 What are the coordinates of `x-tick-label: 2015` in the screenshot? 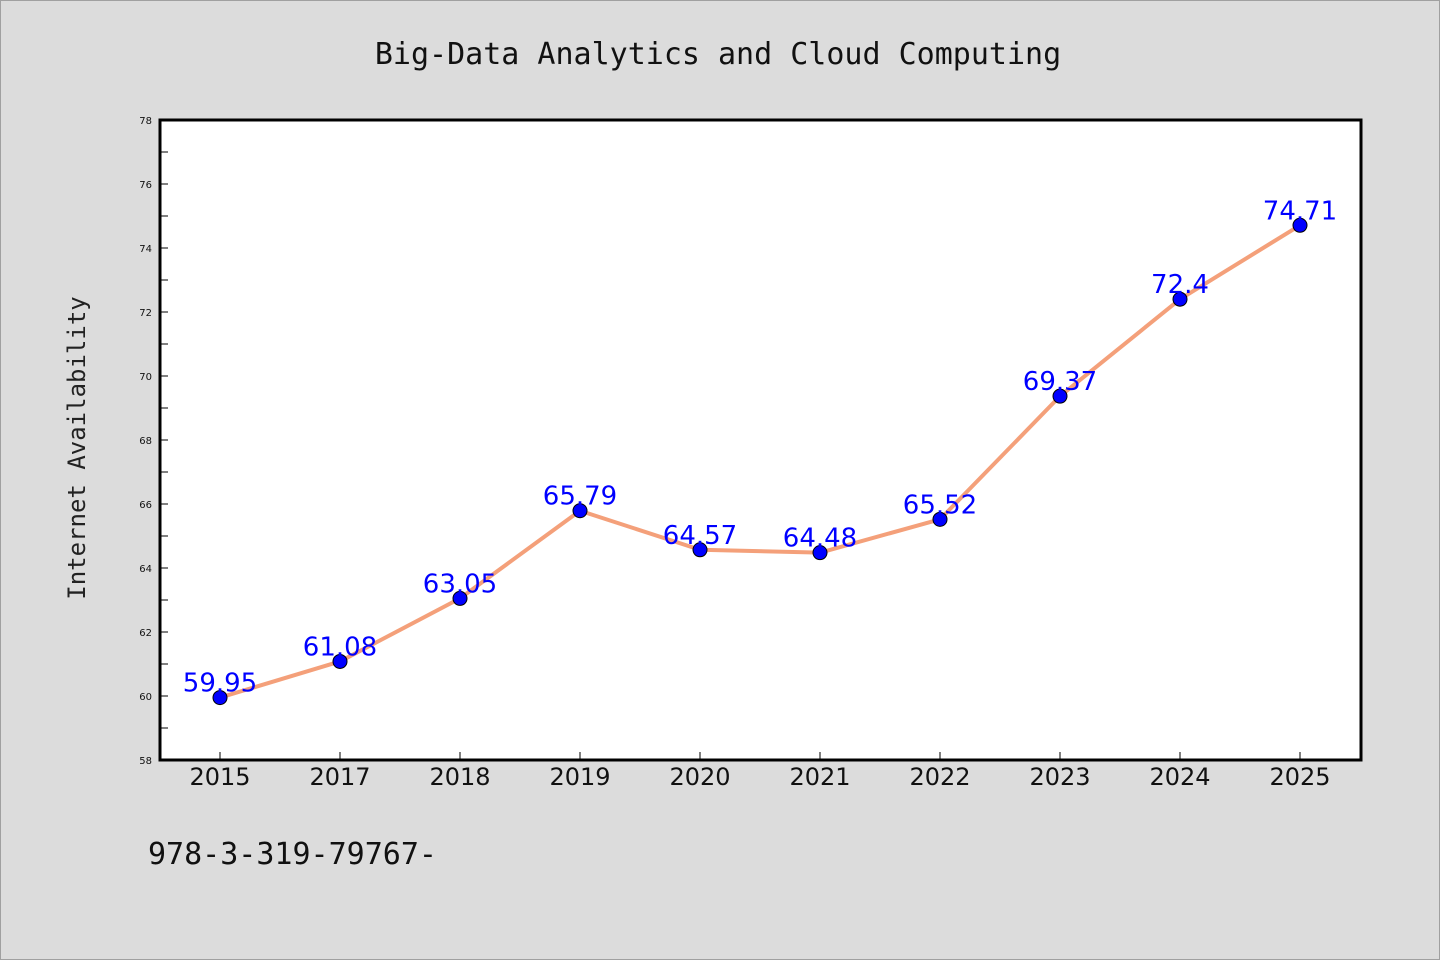 It's located at (219, 777).